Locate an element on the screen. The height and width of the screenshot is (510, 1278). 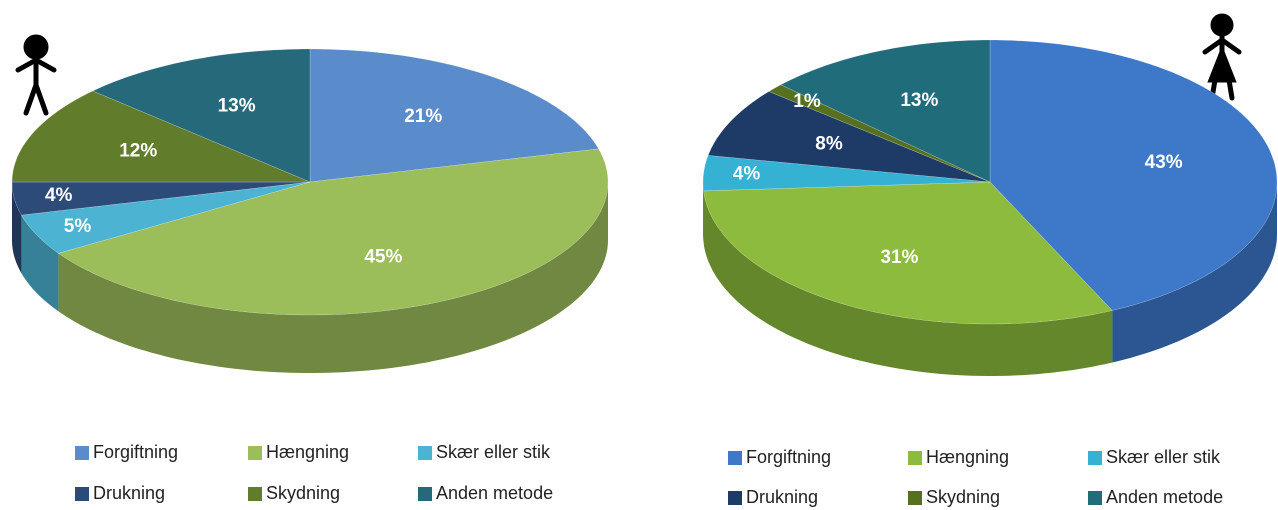
pie-labels: 43% 31% 4% 8% 1% 13% is located at coordinates (958, 179).